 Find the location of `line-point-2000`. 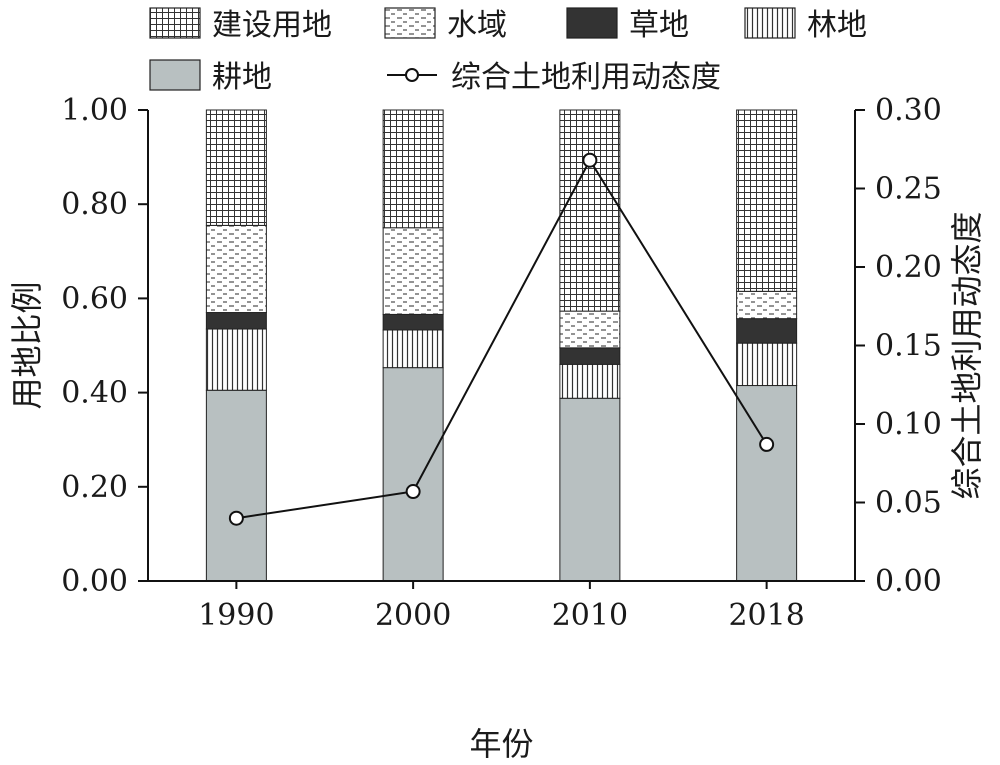

line-point-2000 is located at coordinates (413, 492).